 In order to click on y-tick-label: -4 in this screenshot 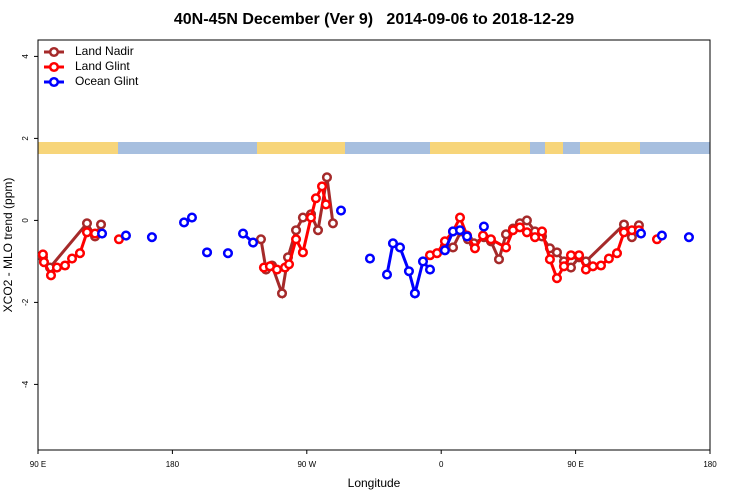, I will do `click(25, 384)`.